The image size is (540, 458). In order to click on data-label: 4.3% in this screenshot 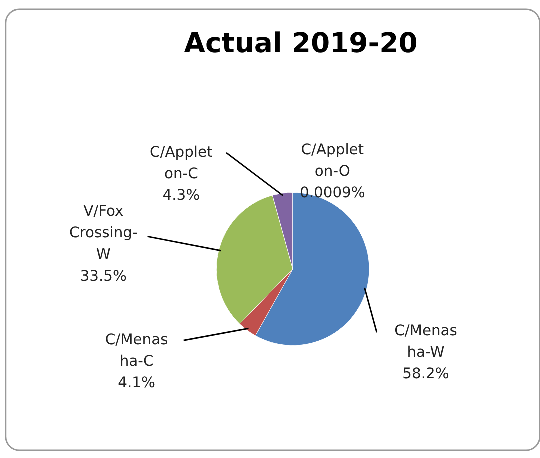, I will do `click(181, 195)`.